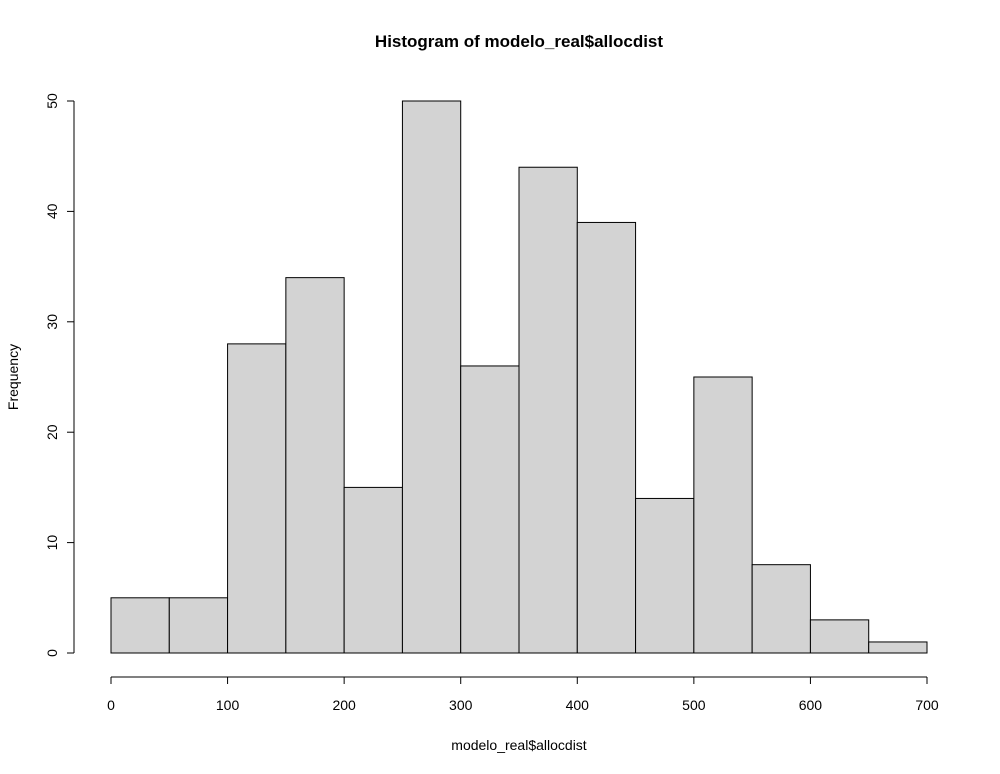 The width and height of the screenshot is (1000, 774). Describe the element at coordinates (228, 705) in the screenshot. I see `x-tick-label: 100` at that location.